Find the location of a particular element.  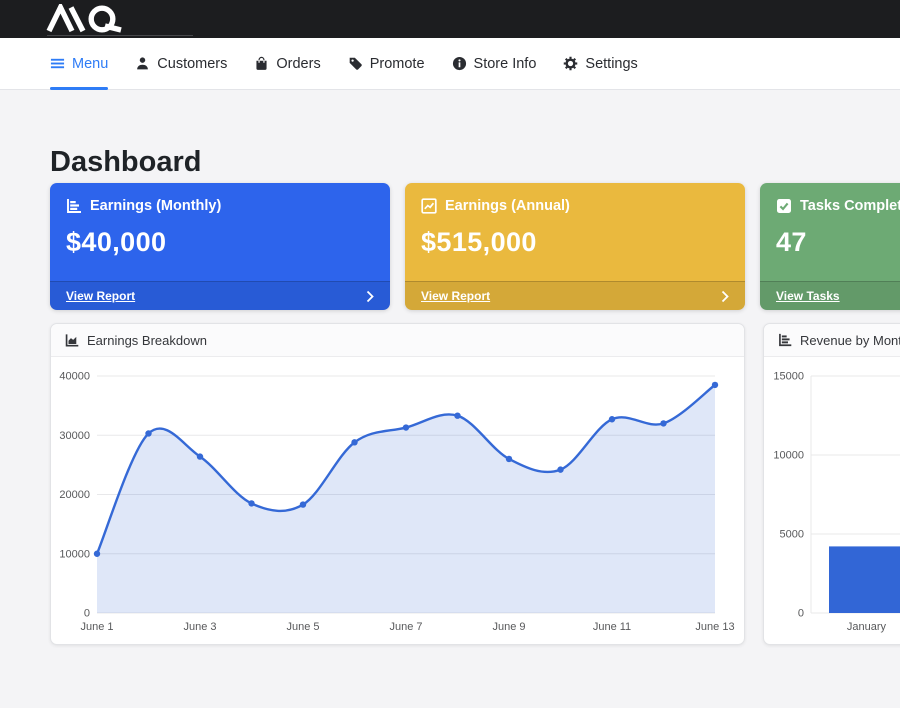

person-icon is located at coordinates (143, 63).